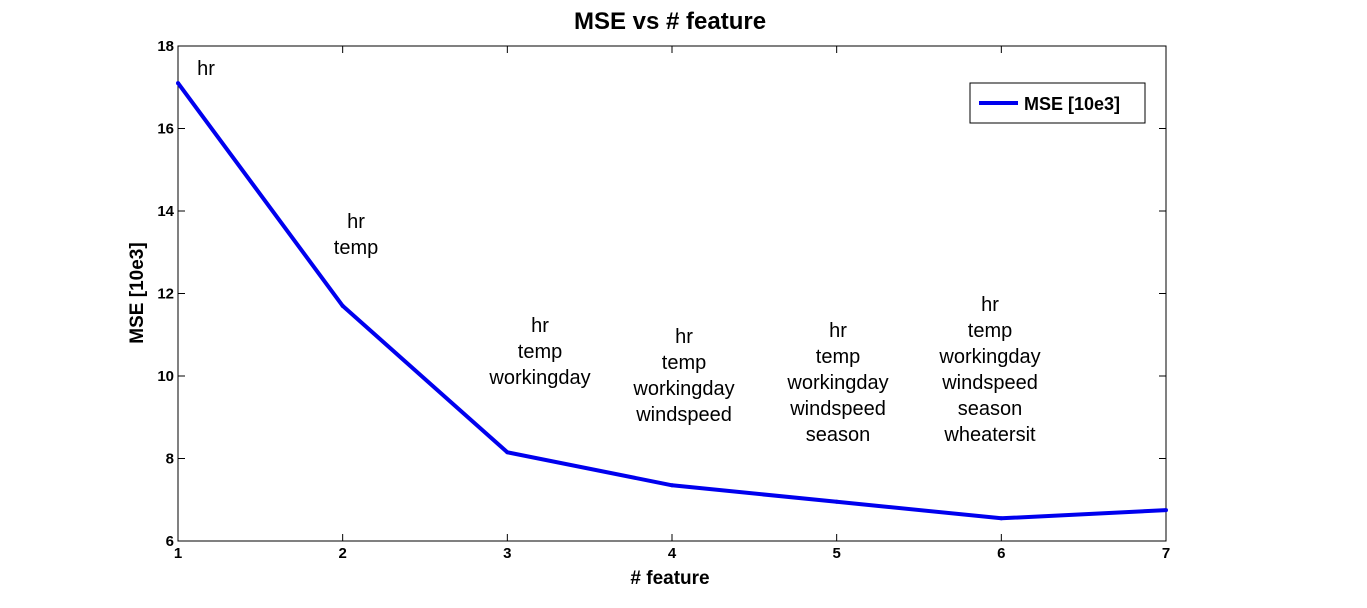 The image size is (1367, 608). What do you see at coordinates (165, 129) in the screenshot?
I see `y-tick-label: 16` at bounding box center [165, 129].